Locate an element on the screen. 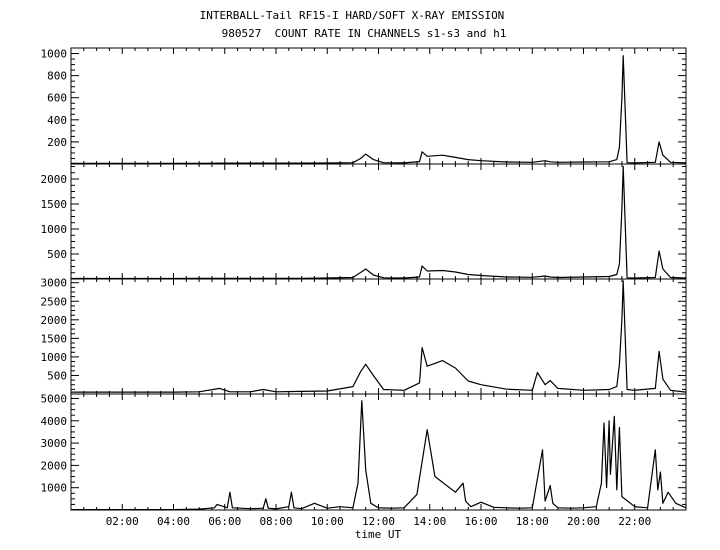  y-tick-label: 800 is located at coordinates (57, 76).